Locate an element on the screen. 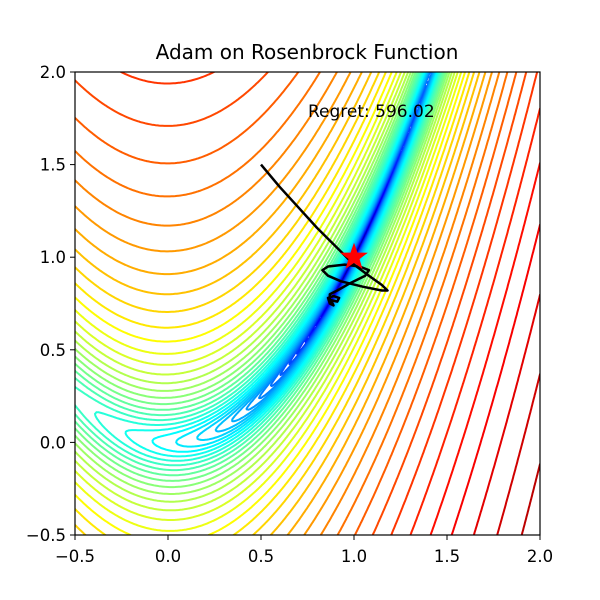 The image size is (600, 600). x-axis: −0.5 0.0 0.5 1.0 1.5 2.0 is located at coordinates (304, 550).